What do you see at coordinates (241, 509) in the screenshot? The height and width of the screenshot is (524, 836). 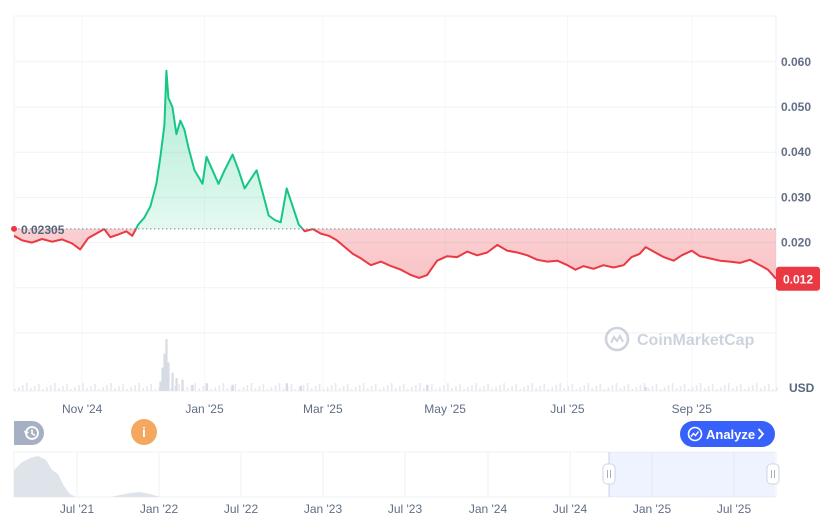 I see `nav-tick-label-2: Jul '22` at bounding box center [241, 509].